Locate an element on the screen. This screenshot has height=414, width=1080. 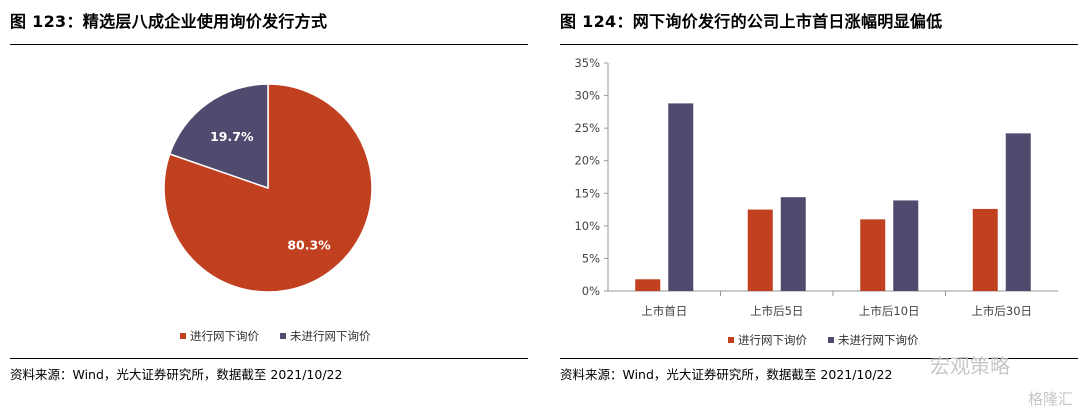
y-tick-label: 15% is located at coordinates (587, 193).